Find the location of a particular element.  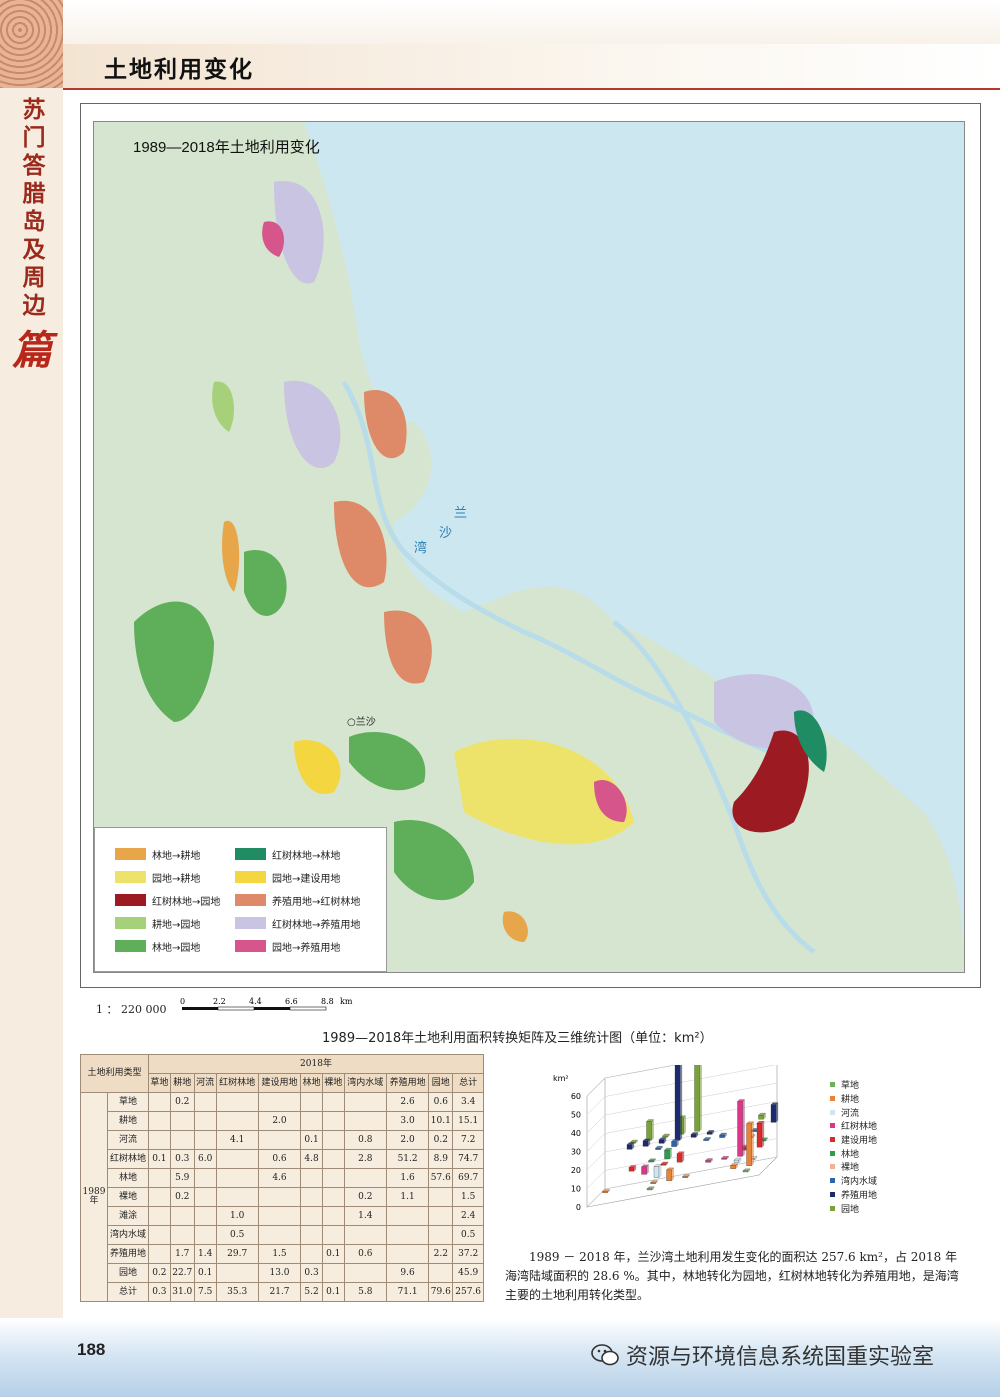

table-cell: 2.4 is located at coordinates (468, 1216).